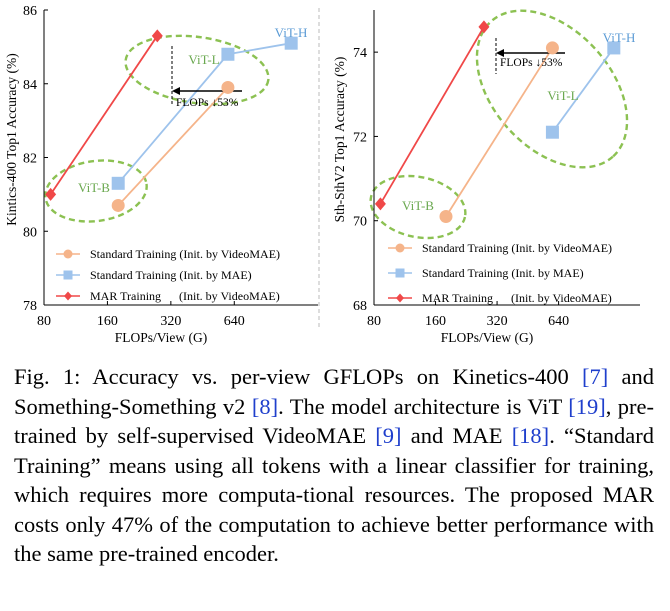 Image resolution: width=670 pixels, height=611 pixels. What do you see at coordinates (595, 376) in the screenshot?
I see `reference-link-7: [7]` at bounding box center [595, 376].